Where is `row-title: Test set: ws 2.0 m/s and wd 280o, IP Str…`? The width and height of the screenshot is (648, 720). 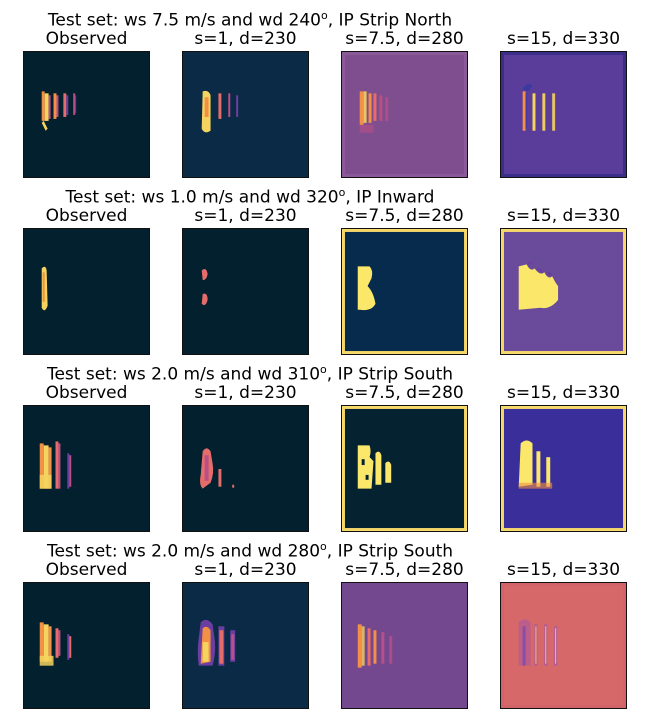 row-title: Test set: ws 2.0 m/s and wd 280o, IP Str… is located at coordinates (250, 549).